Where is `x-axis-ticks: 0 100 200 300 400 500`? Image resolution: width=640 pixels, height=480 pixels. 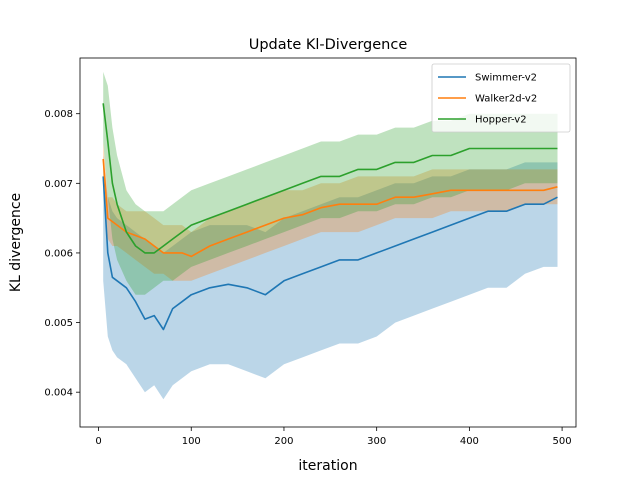 x-axis-ticks: 0 100 200 300 400 500 is located at coordinates (333, 437).